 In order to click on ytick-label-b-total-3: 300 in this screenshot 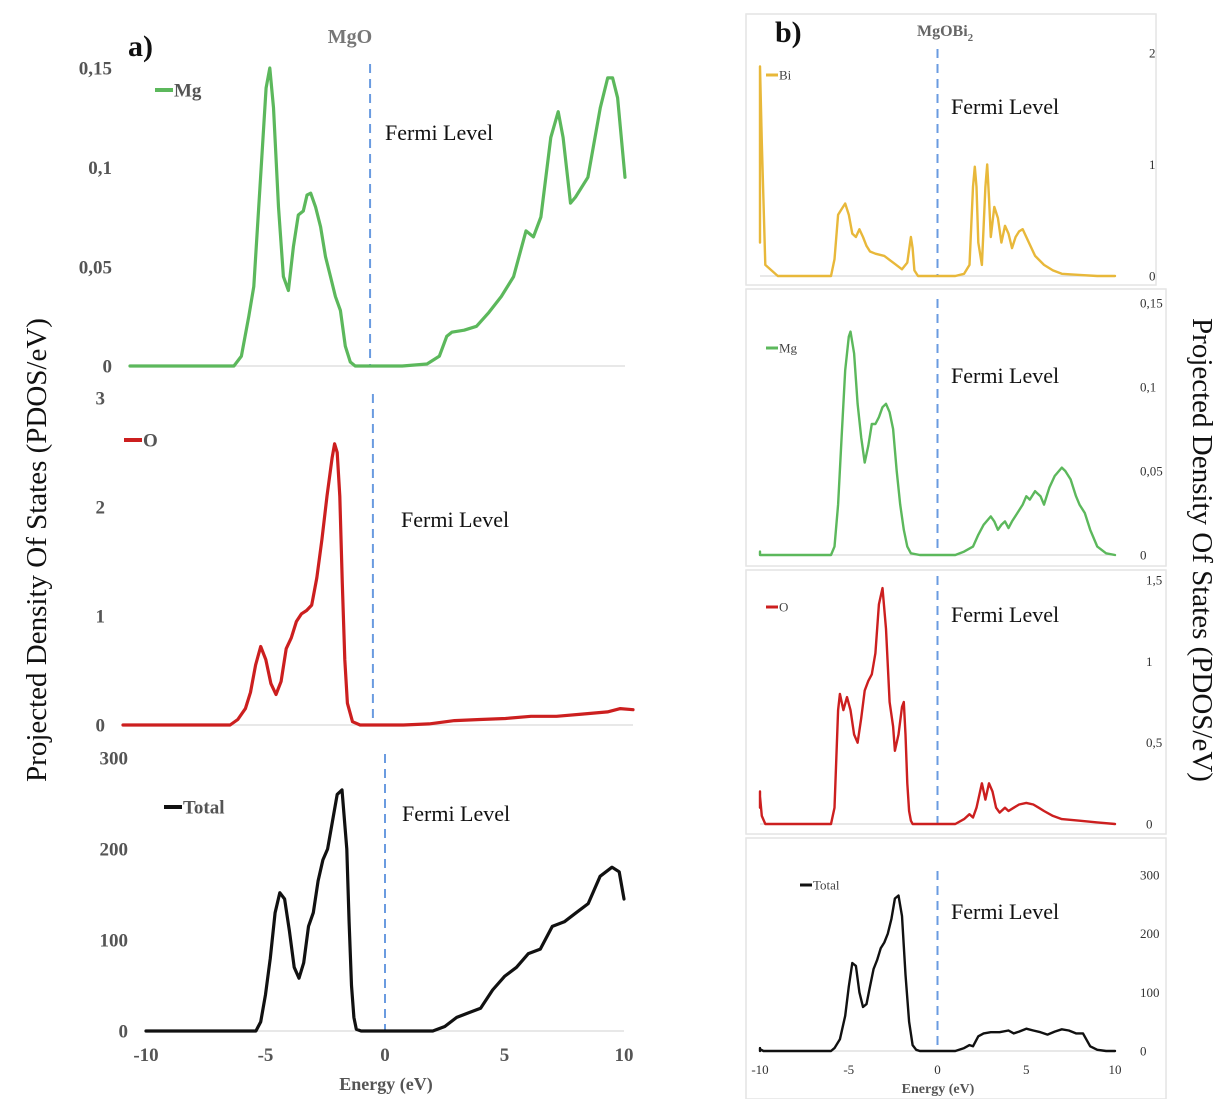, I will do `click(1150, 875)`.